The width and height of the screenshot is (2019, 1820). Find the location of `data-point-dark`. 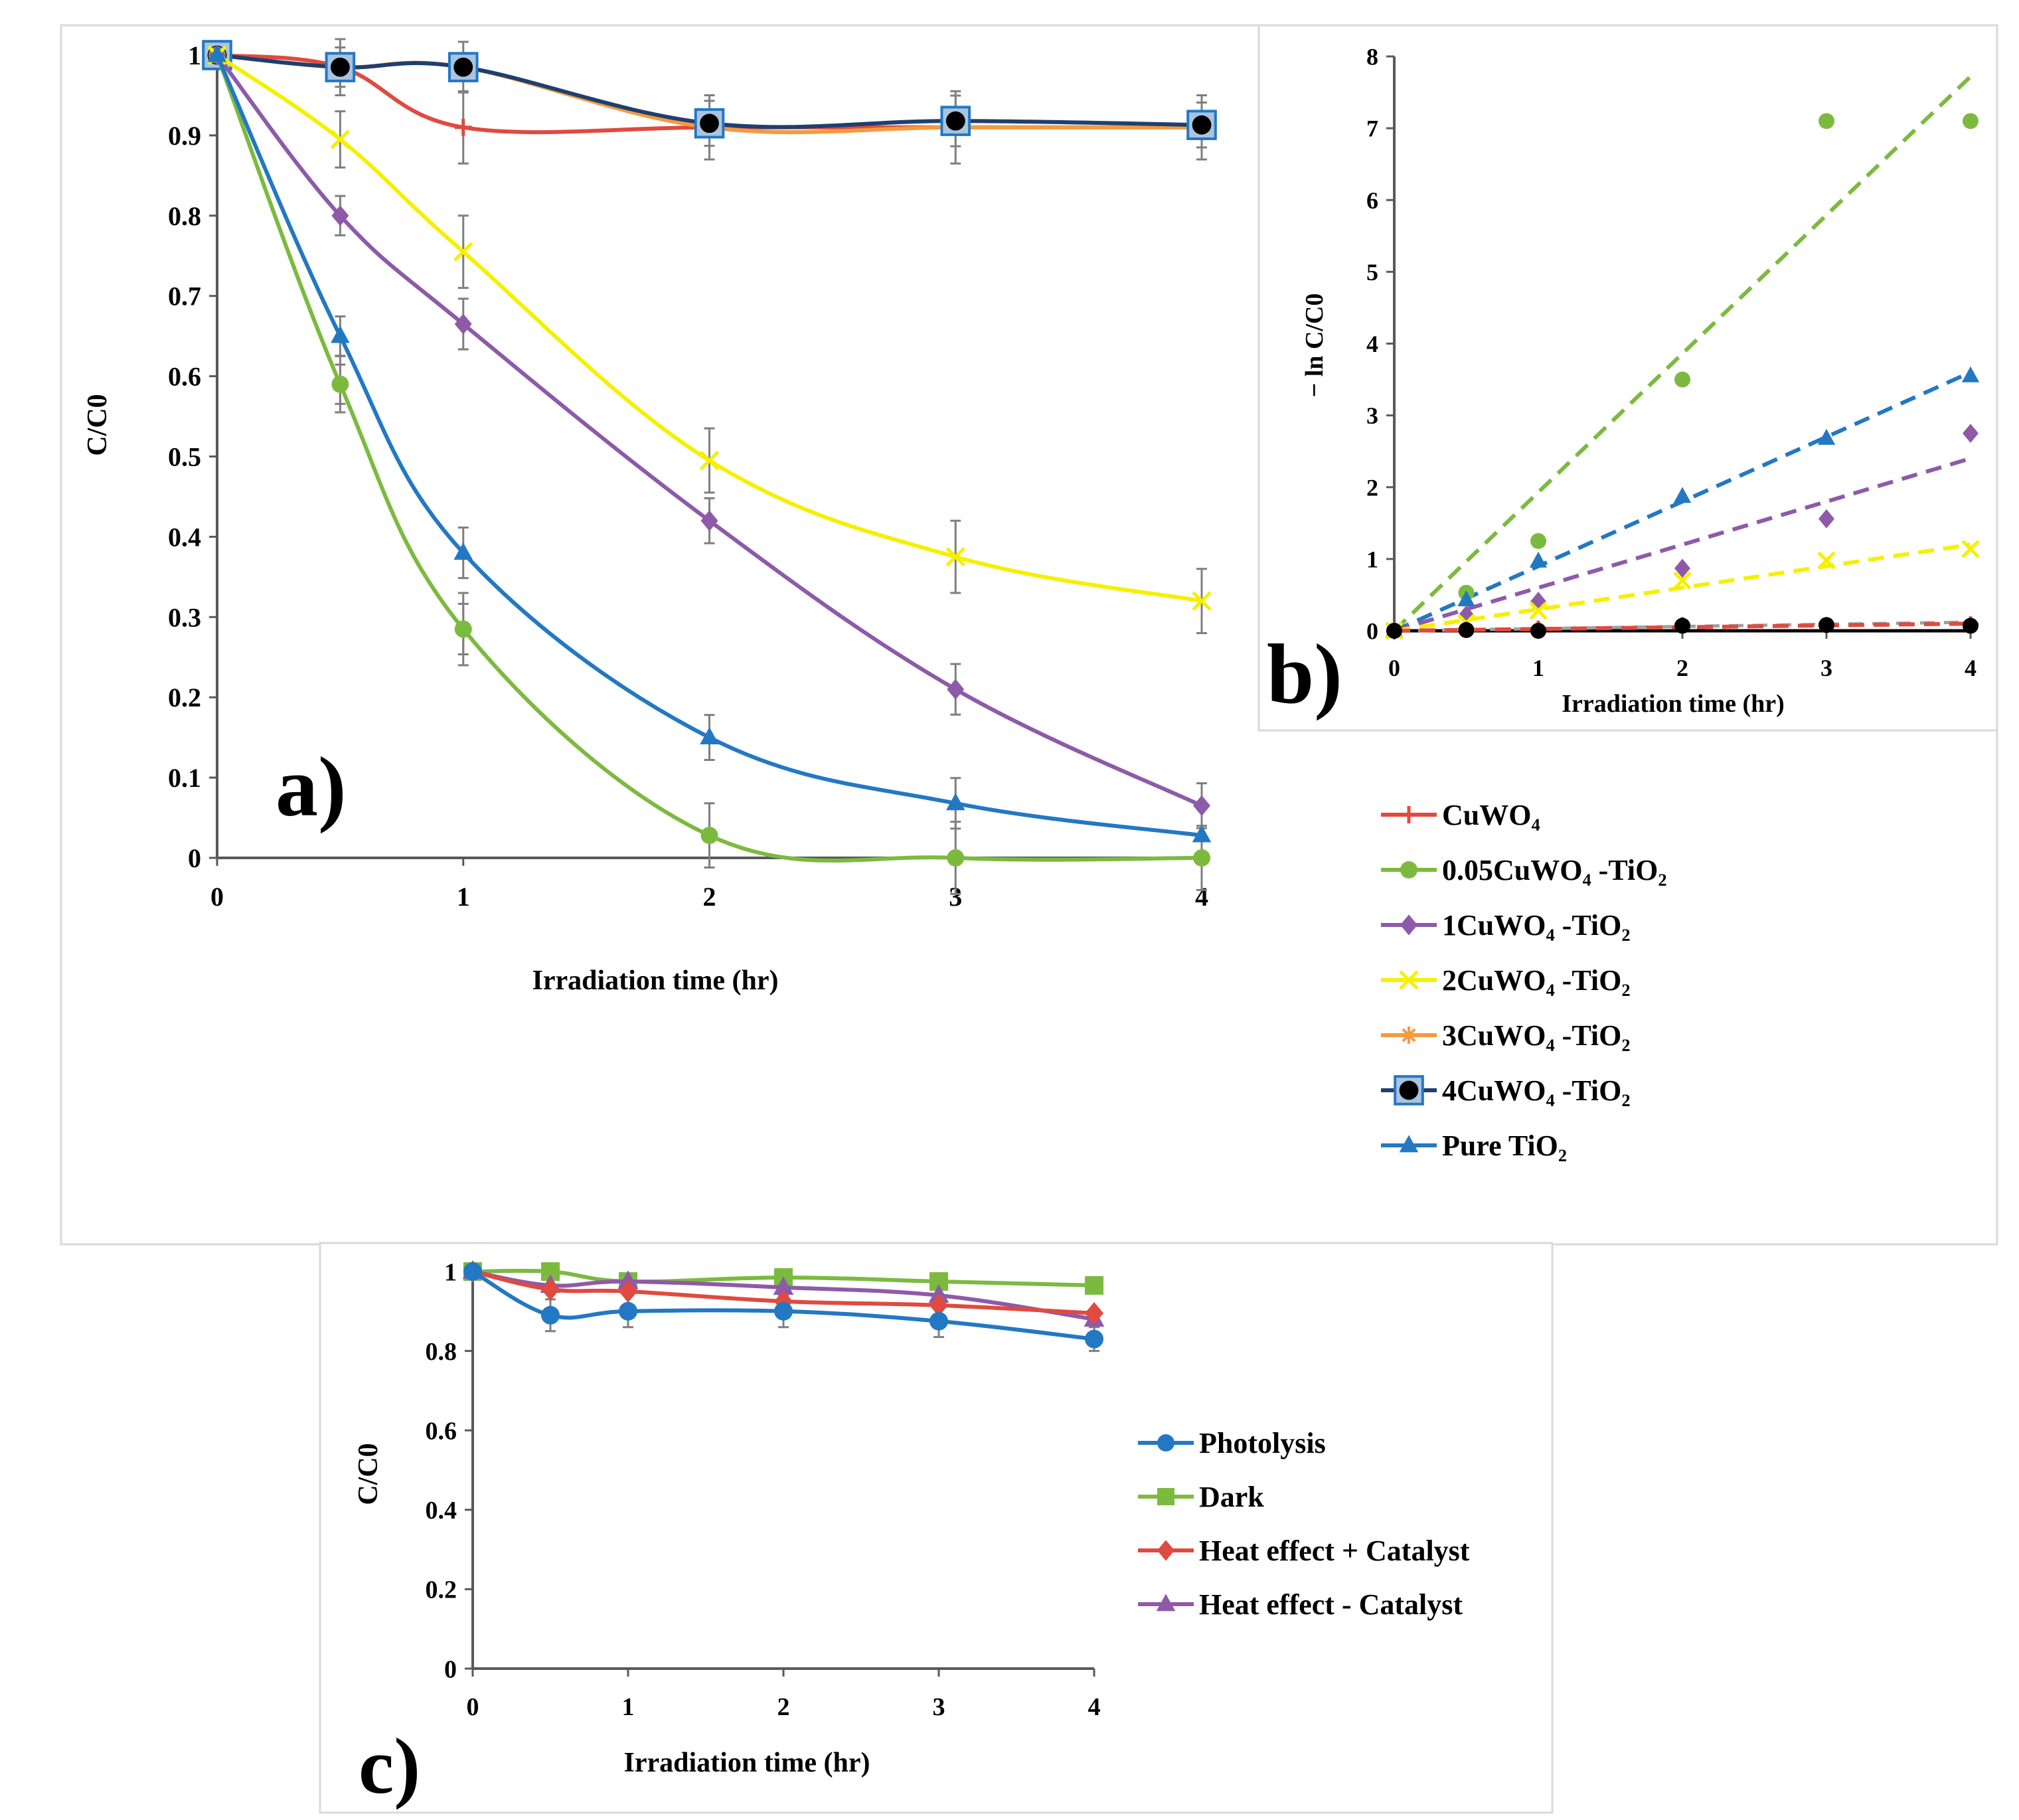

data-point-dark is located at coordinates (1094, 1285).